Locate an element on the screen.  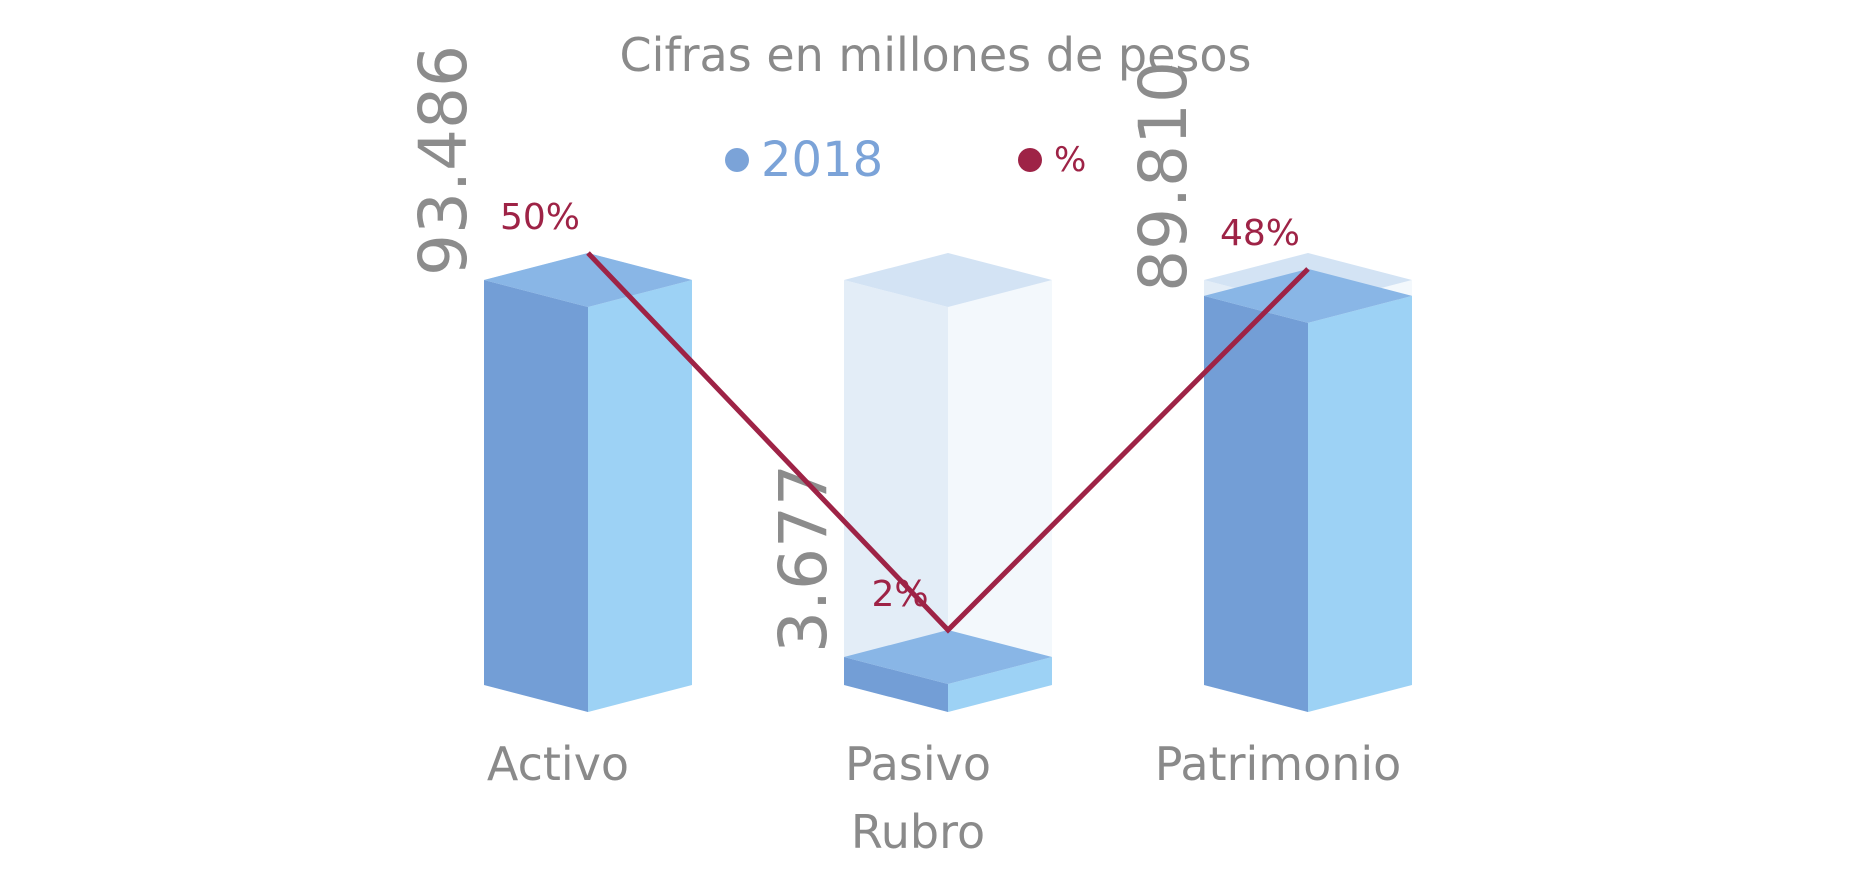
legend-label-2018: 2018 is located at coordinates (822, 160).